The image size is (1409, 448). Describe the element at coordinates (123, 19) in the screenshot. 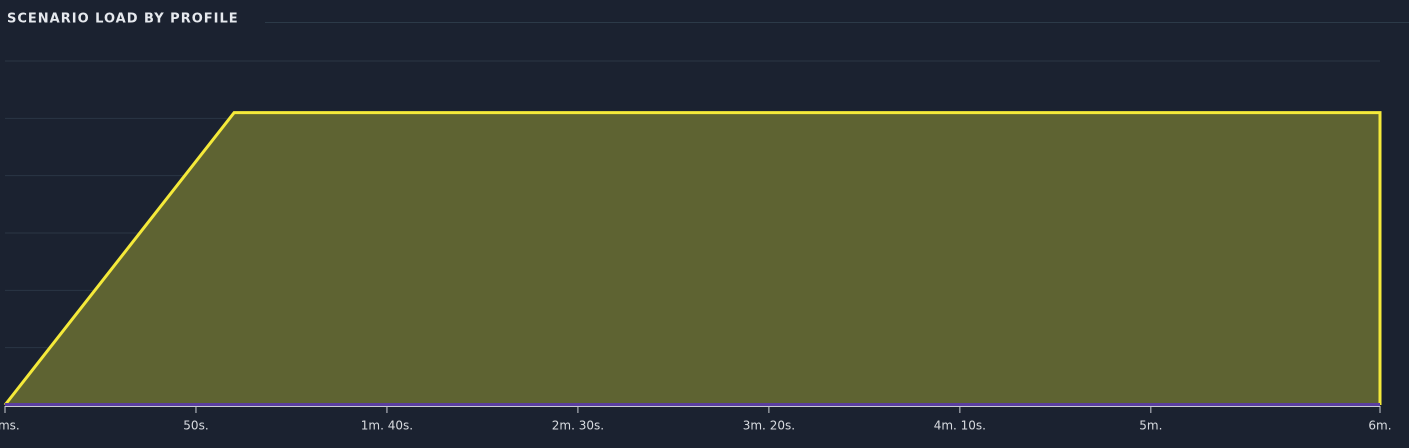

I see `chart-title: SCENARIO LOAD BY PROFILE` at that location.